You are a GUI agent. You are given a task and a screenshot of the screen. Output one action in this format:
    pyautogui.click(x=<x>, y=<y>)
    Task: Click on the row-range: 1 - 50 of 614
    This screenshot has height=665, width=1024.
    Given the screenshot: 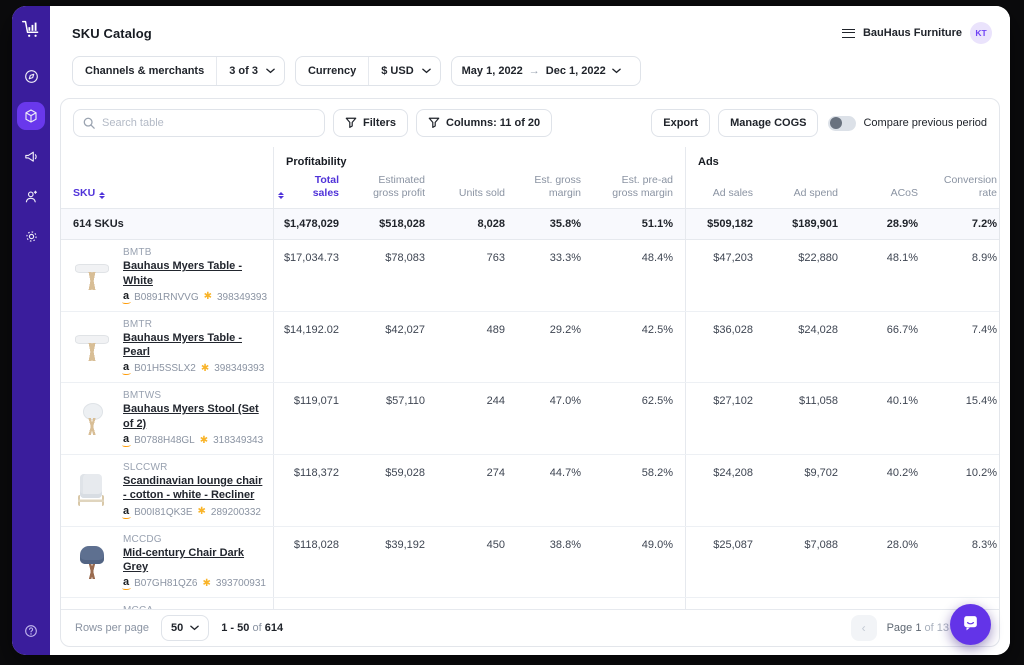 What is the action you would take?
    pyautogui.click(x=252, y=628)
    